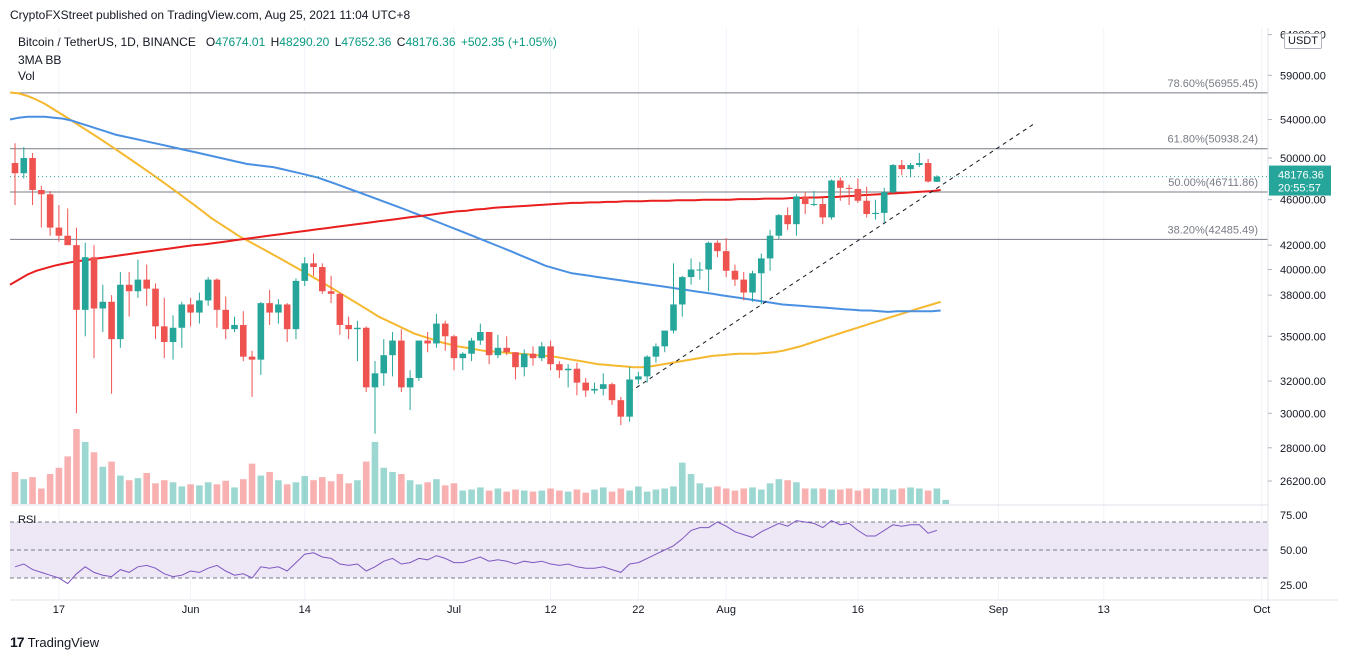 The height and width of the screenshot is (659, 1348). What do you see at coordinates (726, 610) in the screenshot?
I see `time-tick-label: Aug` at bounding box center [726, 610].